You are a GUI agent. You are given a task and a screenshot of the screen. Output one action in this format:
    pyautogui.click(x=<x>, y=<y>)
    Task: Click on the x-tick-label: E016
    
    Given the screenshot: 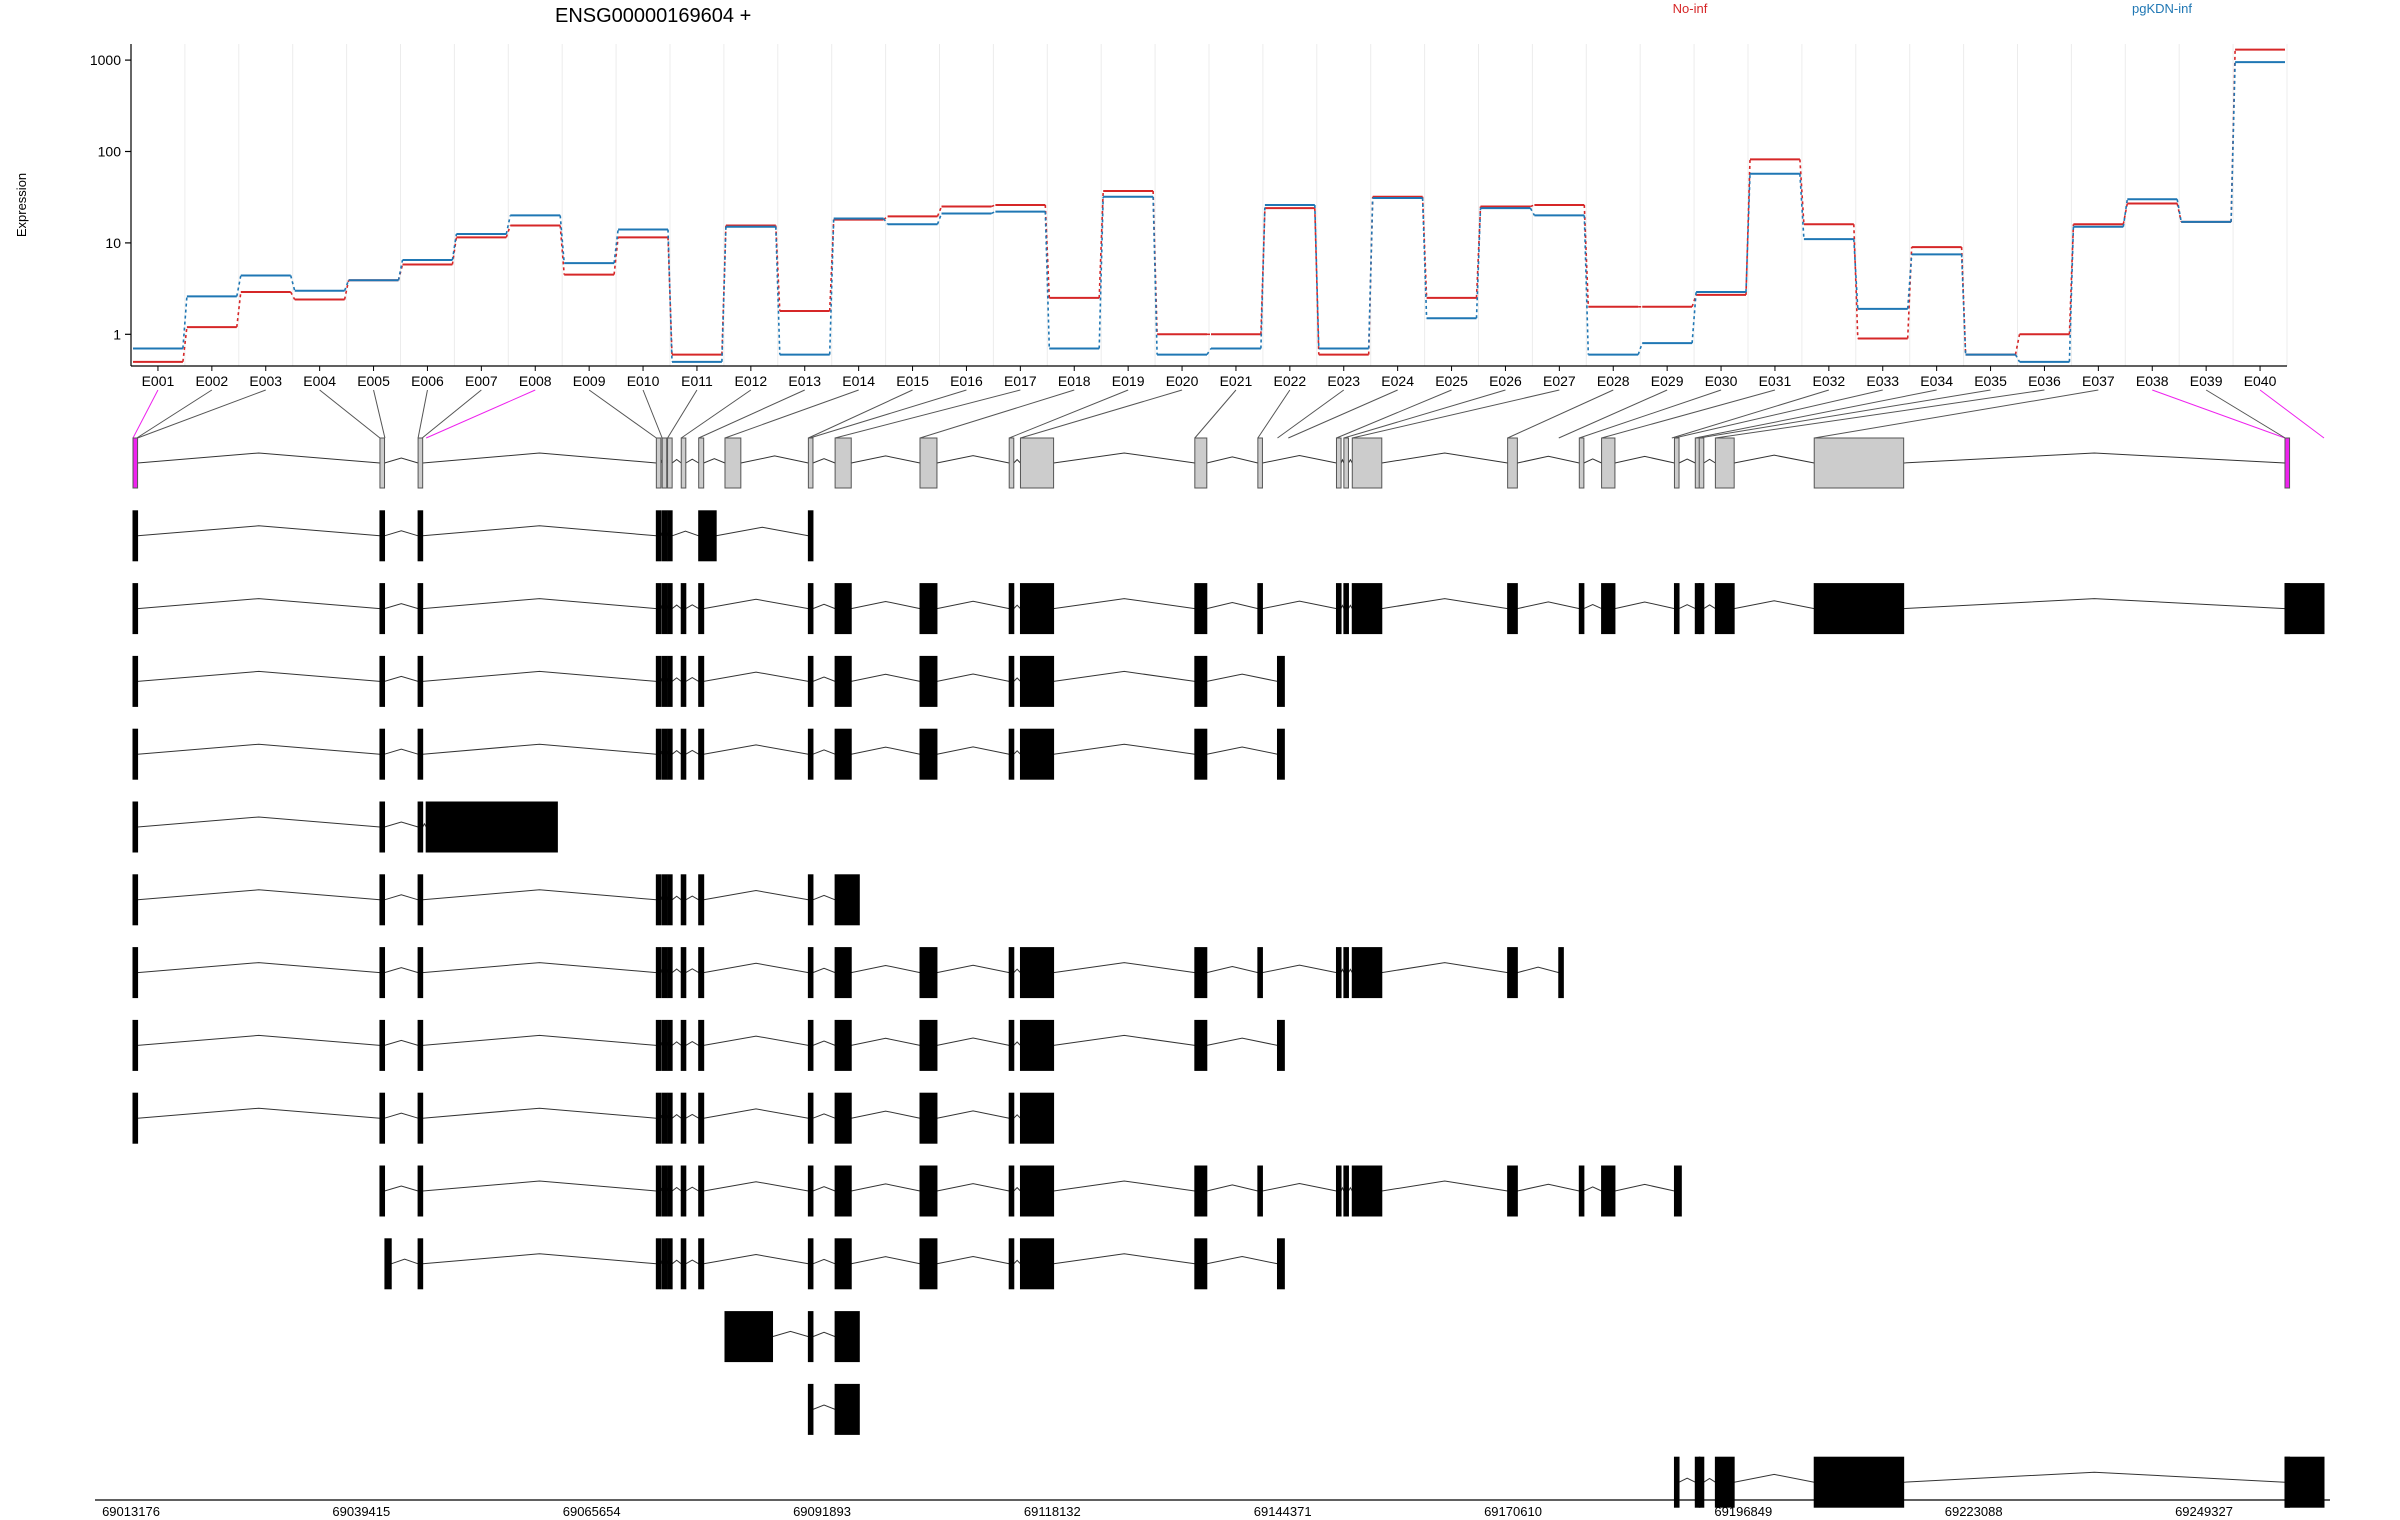 What is the action you would take?
    pyautogui.click(x=966, y=381)
    